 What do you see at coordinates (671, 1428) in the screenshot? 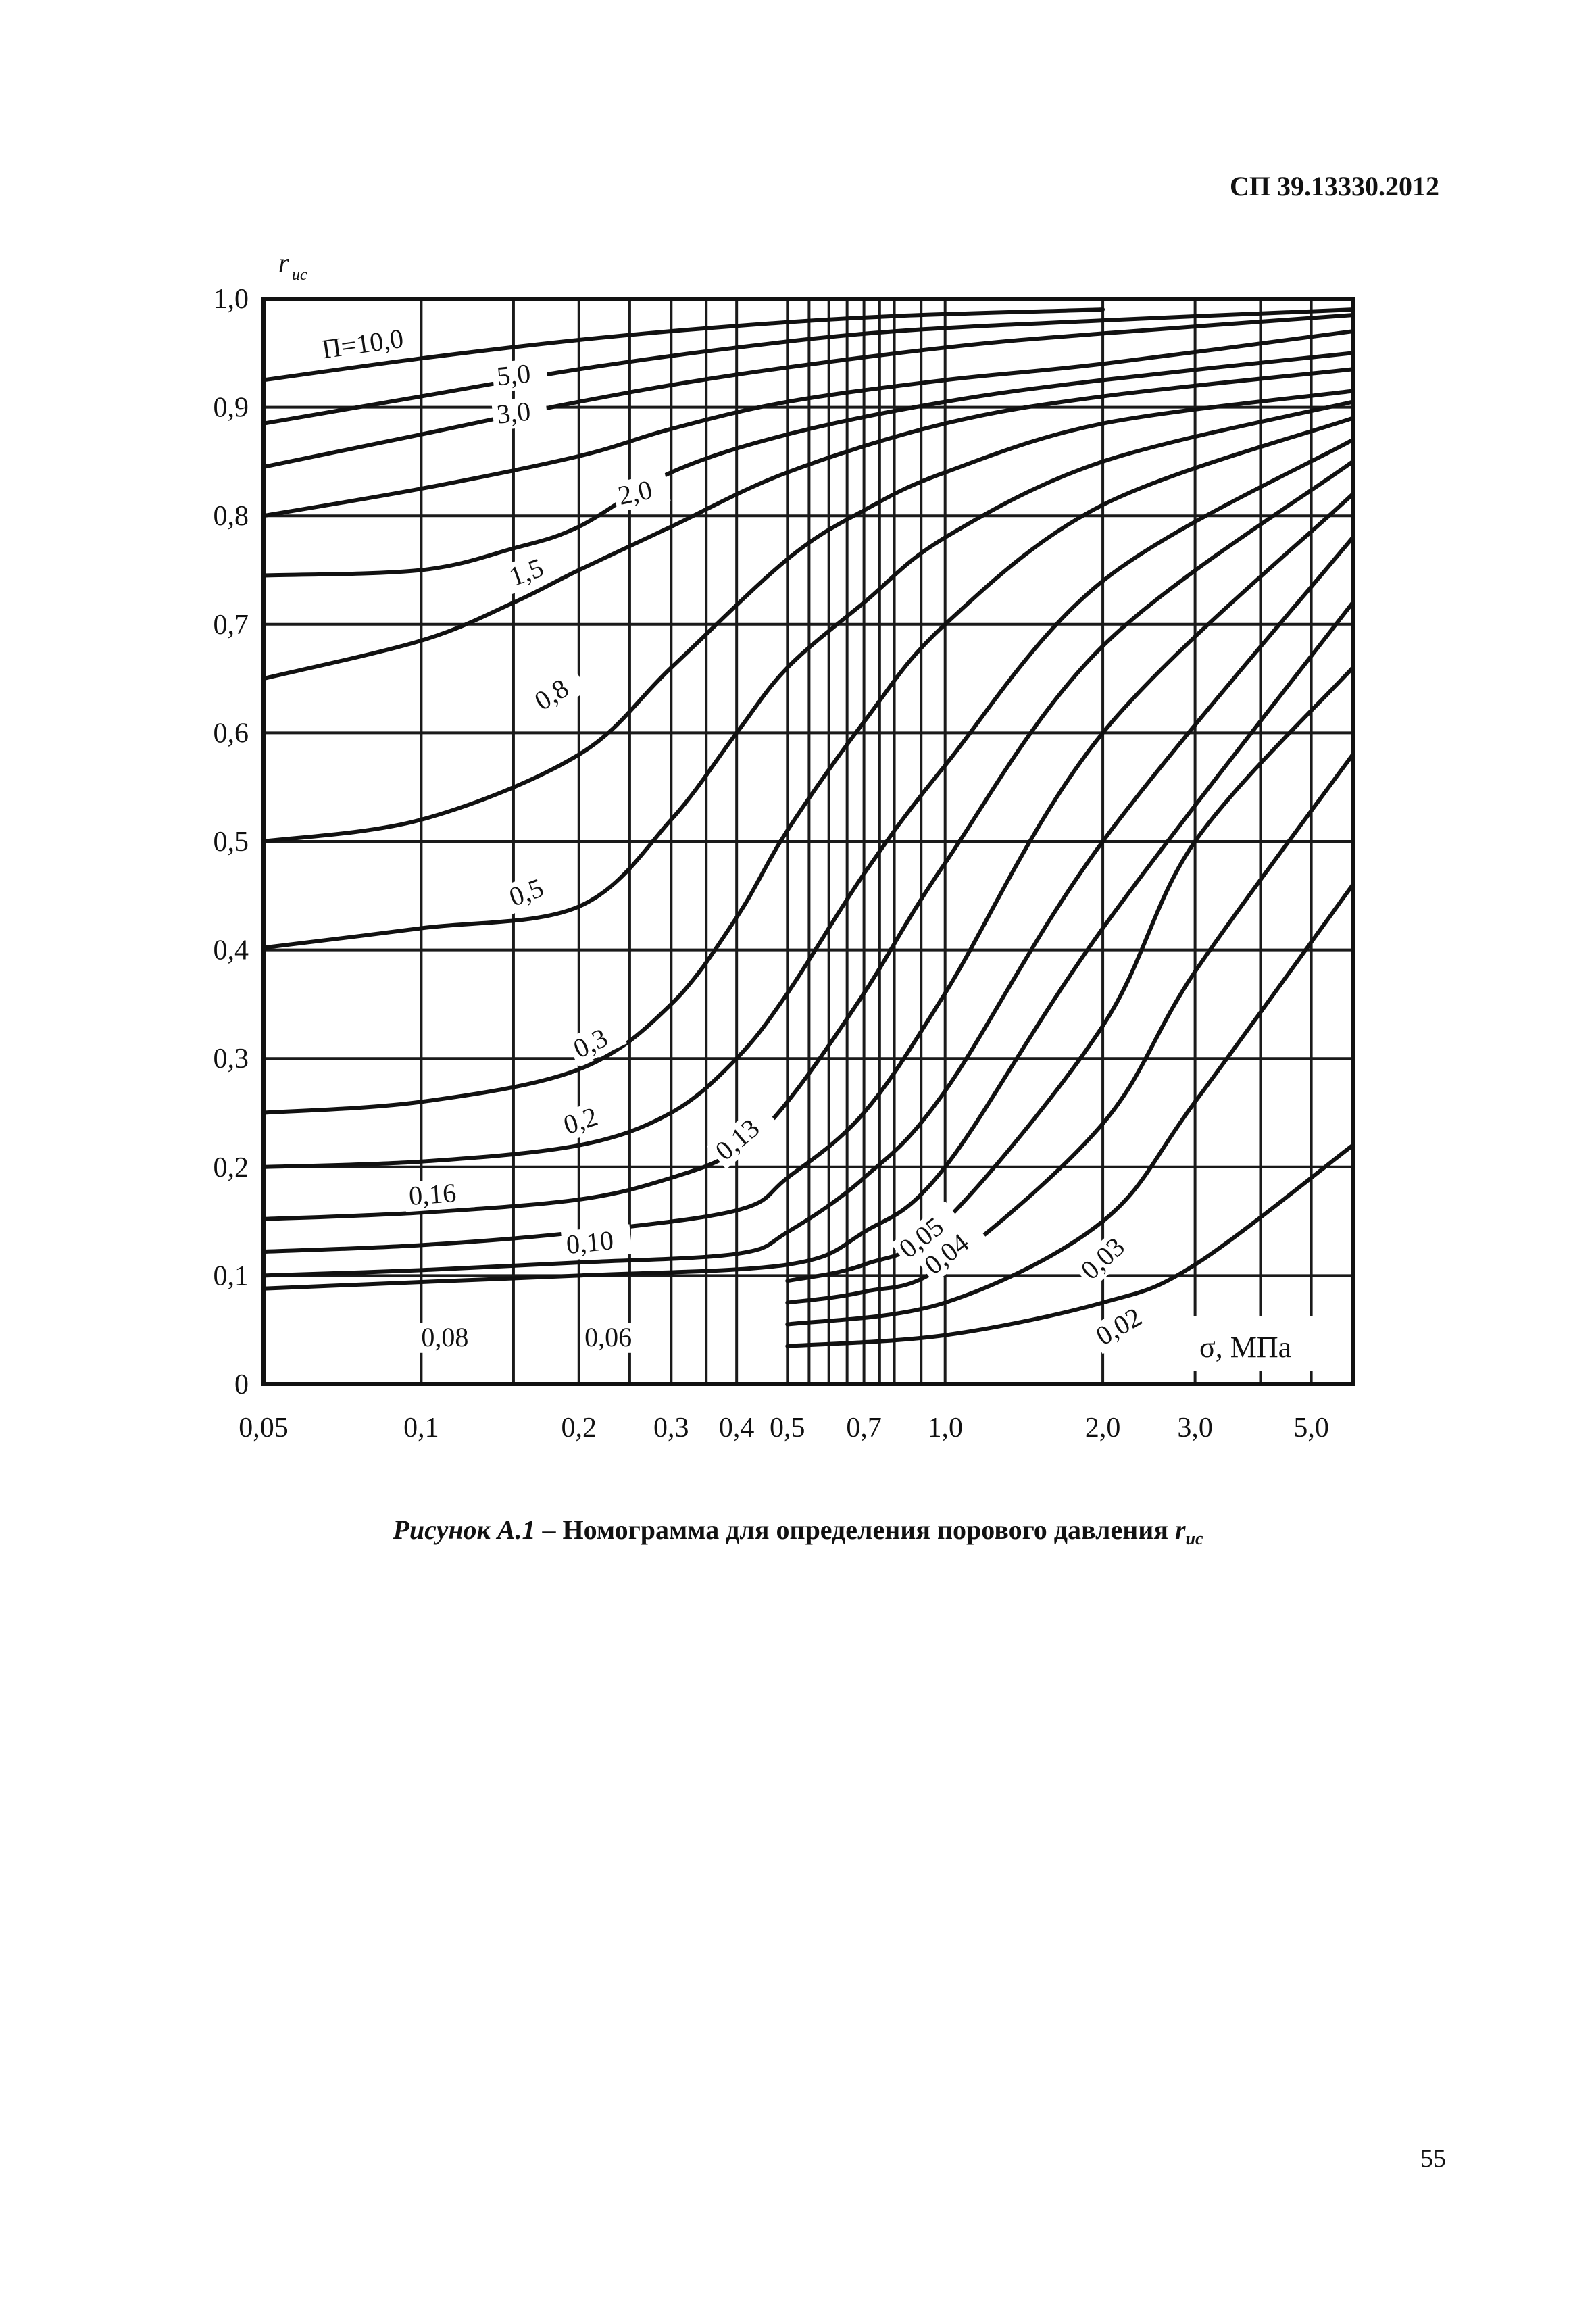
I see `x-tick-label: 0,3` at bounding box center [671, 1428].